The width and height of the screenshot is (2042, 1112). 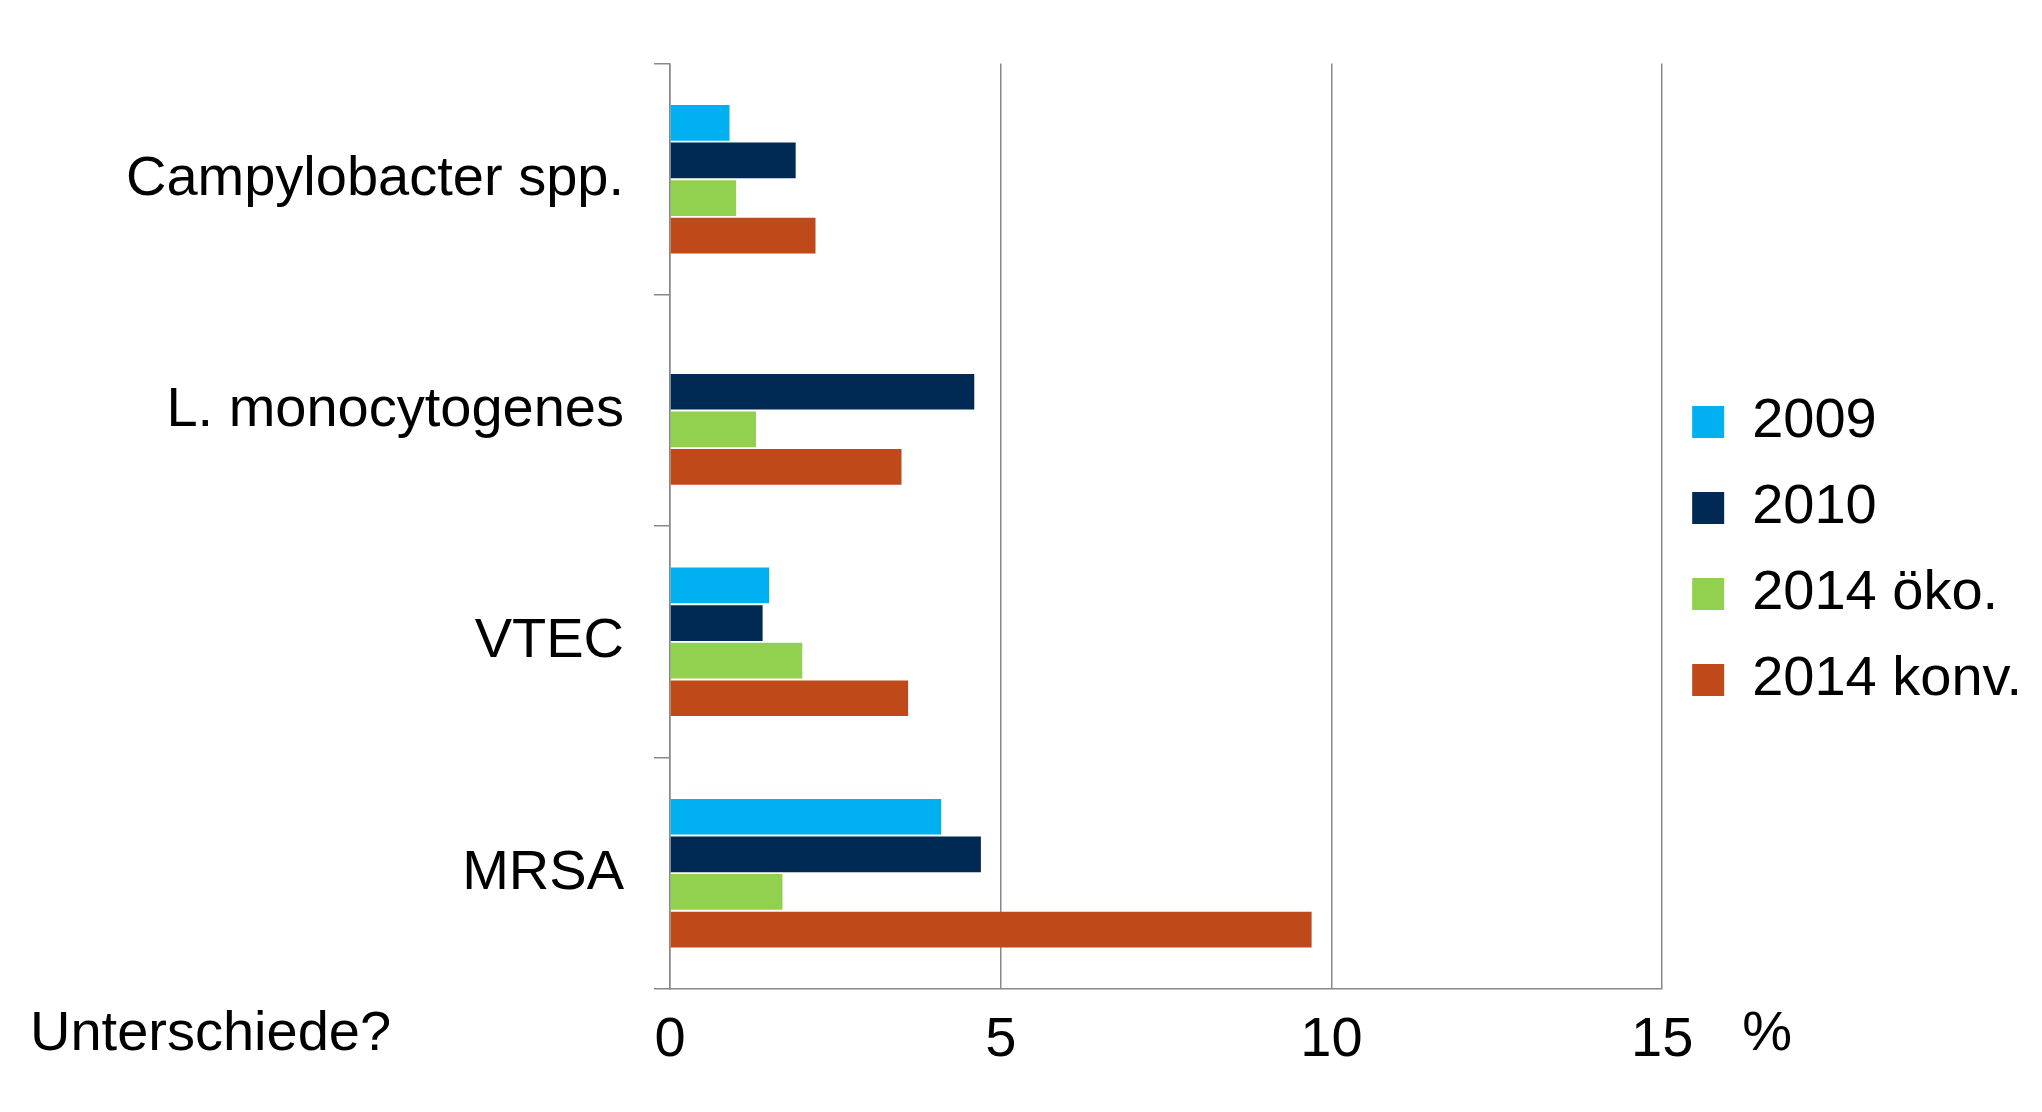 I want to click on x-tick-label: 10, so click(x=1331, y=1036).